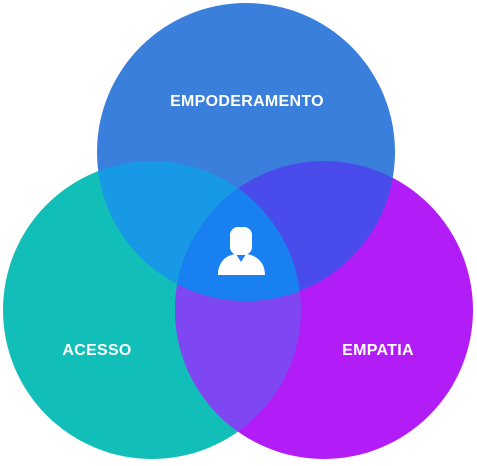 This screenshot has width=477, height=466. What do you see at coordinates (247, 101) in the screenshot?
I see `label-empoderamento: EMPODERAMENTO` at bounding box center [247, 101].